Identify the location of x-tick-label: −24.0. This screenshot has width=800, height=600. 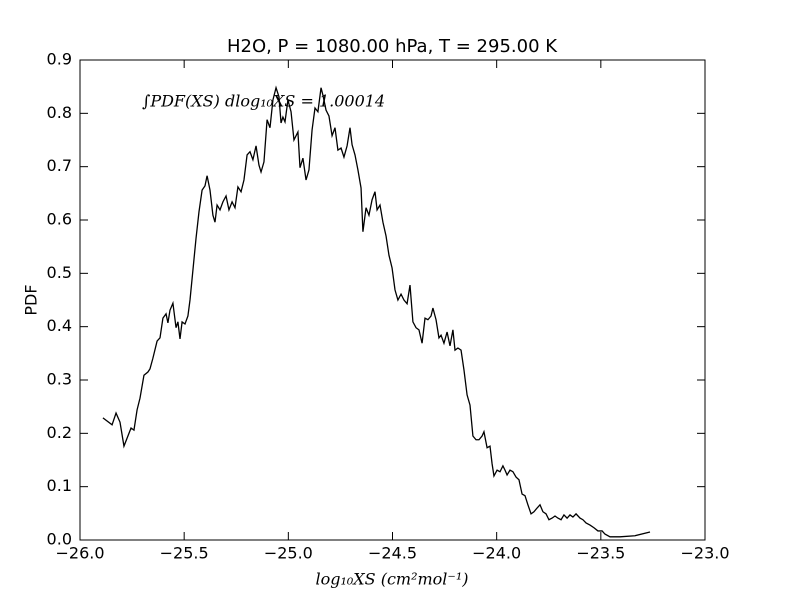
(496, 553).